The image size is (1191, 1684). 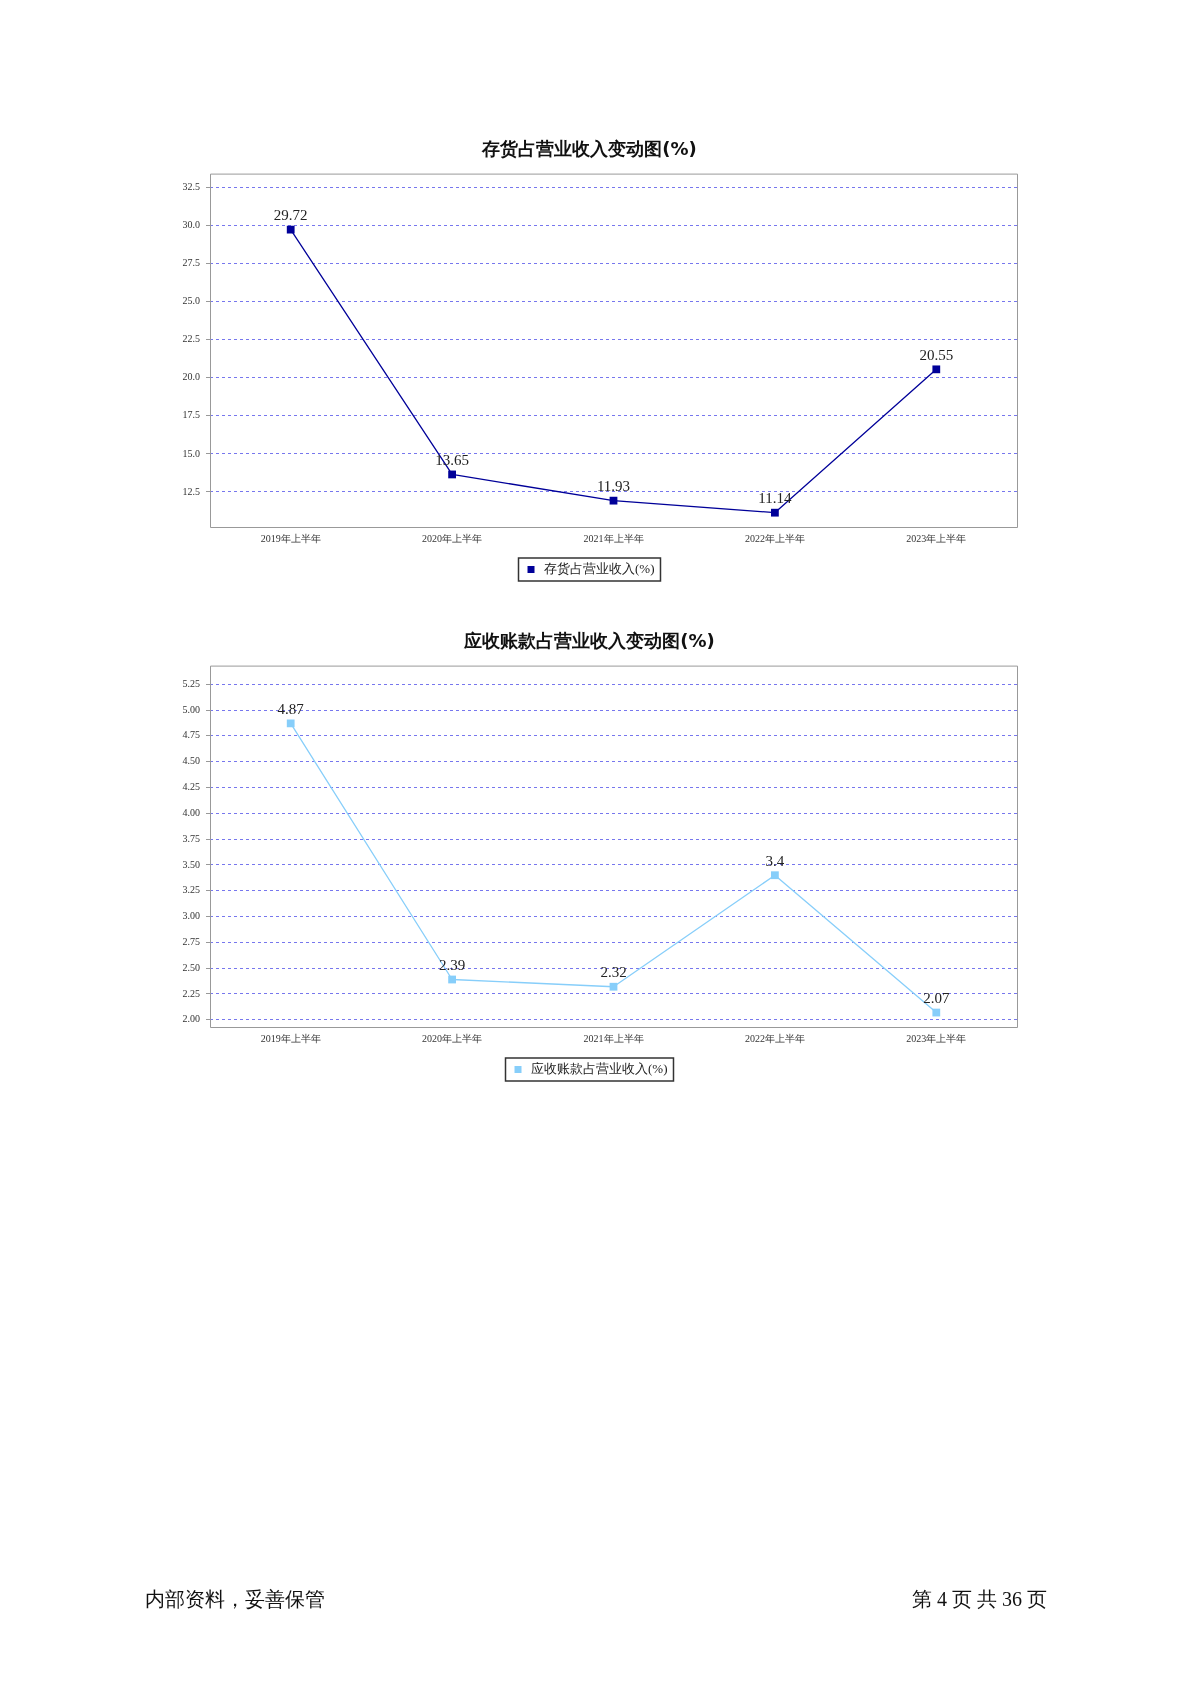 I want to click on text: 第 4 页 共 36 页, so click(x=979, y=1599).